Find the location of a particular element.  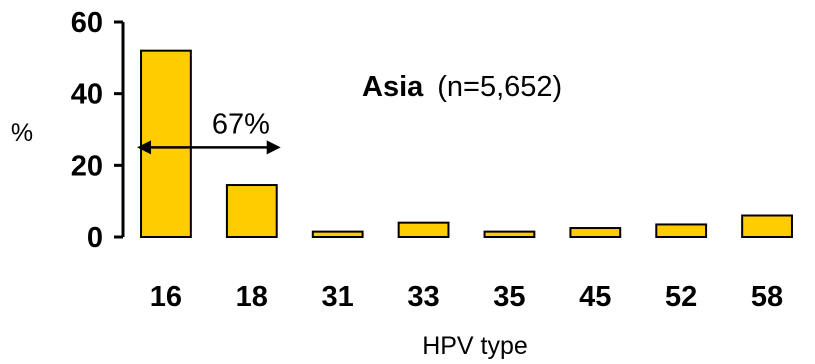

x-tick-label-45: 45 is located at coordinates (595, 297).